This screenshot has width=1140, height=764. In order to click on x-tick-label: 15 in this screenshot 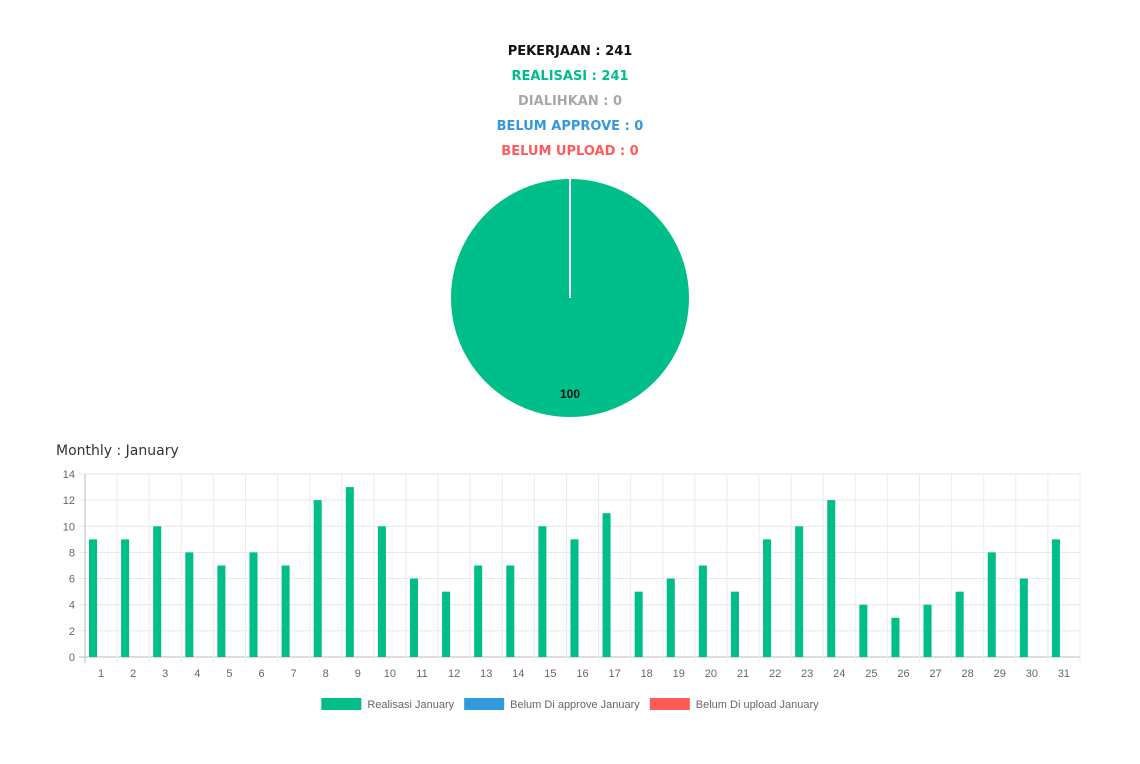, I will do `click(550, 674)`.